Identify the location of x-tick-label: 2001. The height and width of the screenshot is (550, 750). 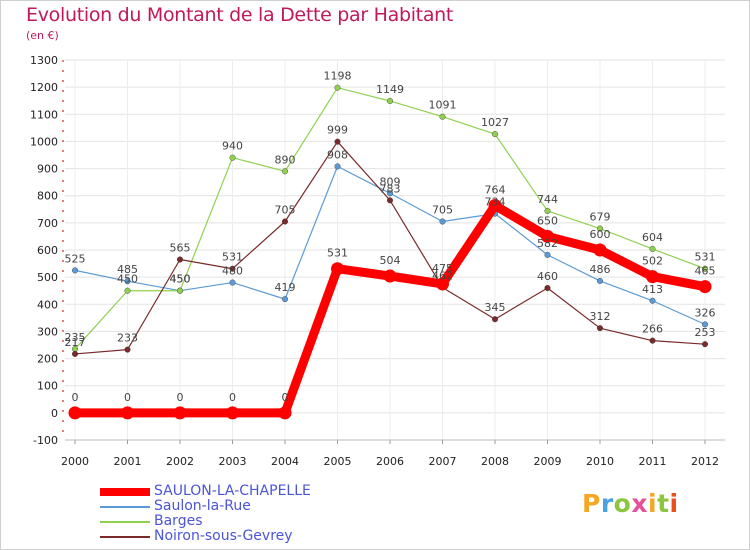
(128, 461).